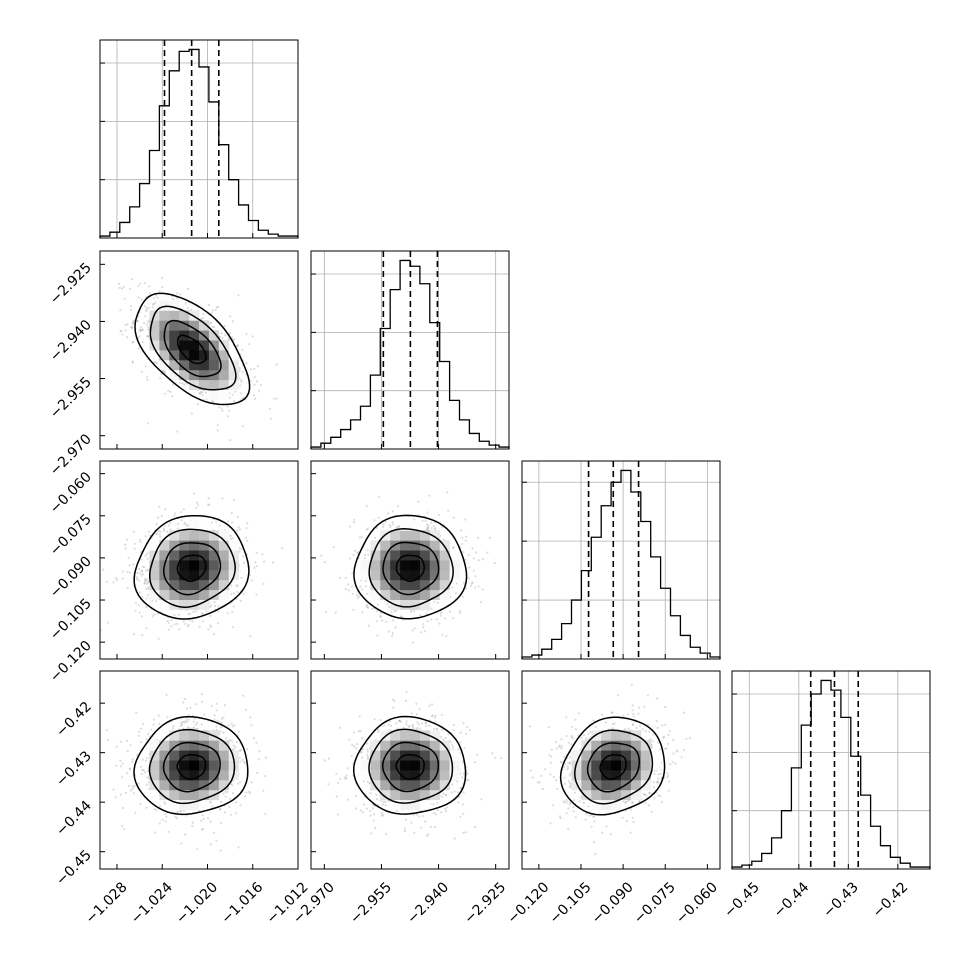 The image size is (970, 970). I want to click on density-cells, so click(410, 565).